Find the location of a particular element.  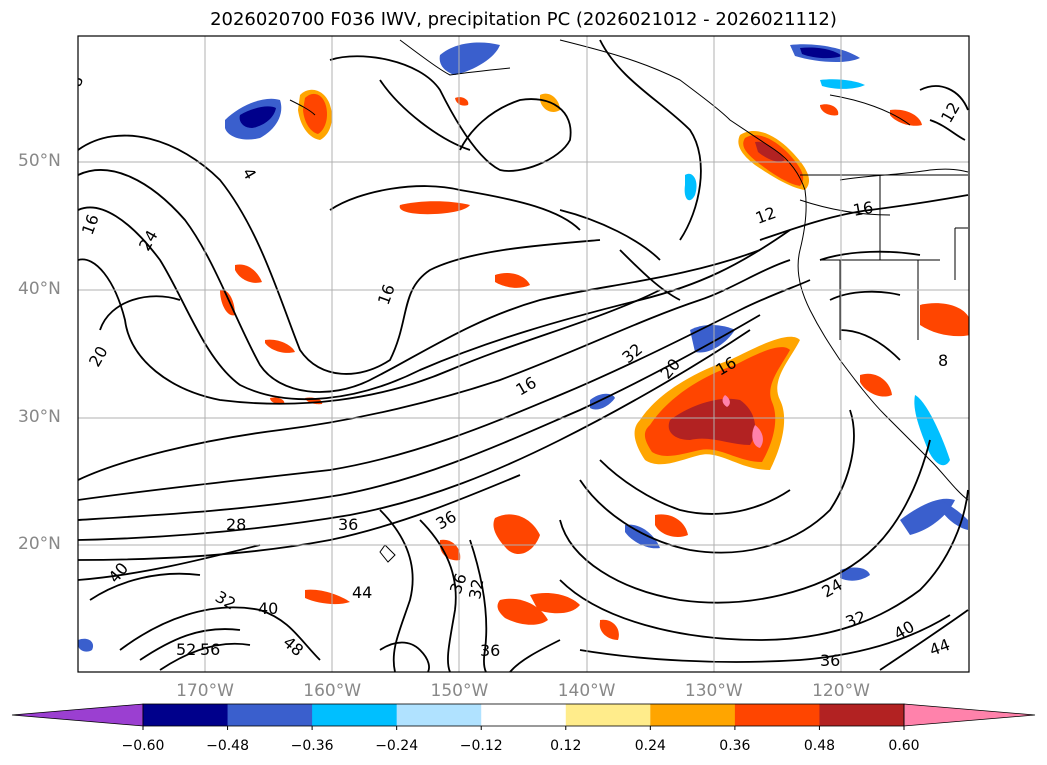

colorbar-tick-label: −0.24 is located at coordinates (397, 746).